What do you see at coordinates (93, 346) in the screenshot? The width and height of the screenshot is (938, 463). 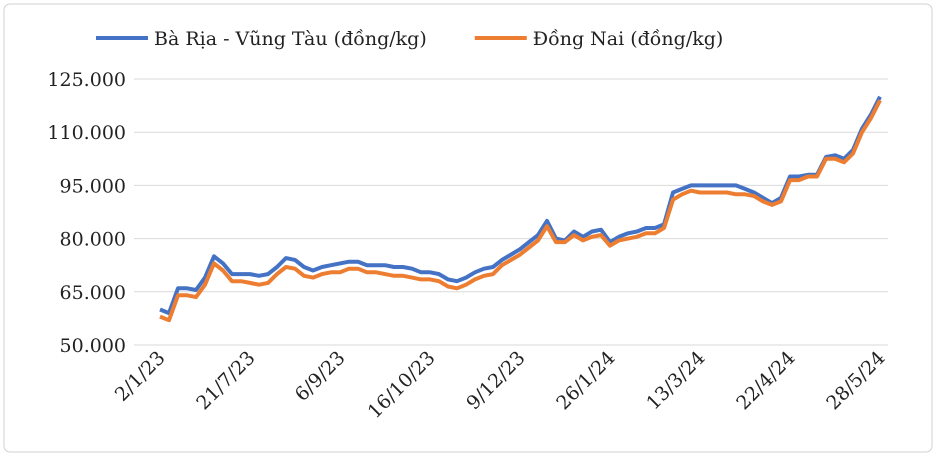 I see `y-tick-label: 50.000` at bounding box center [93, 346].